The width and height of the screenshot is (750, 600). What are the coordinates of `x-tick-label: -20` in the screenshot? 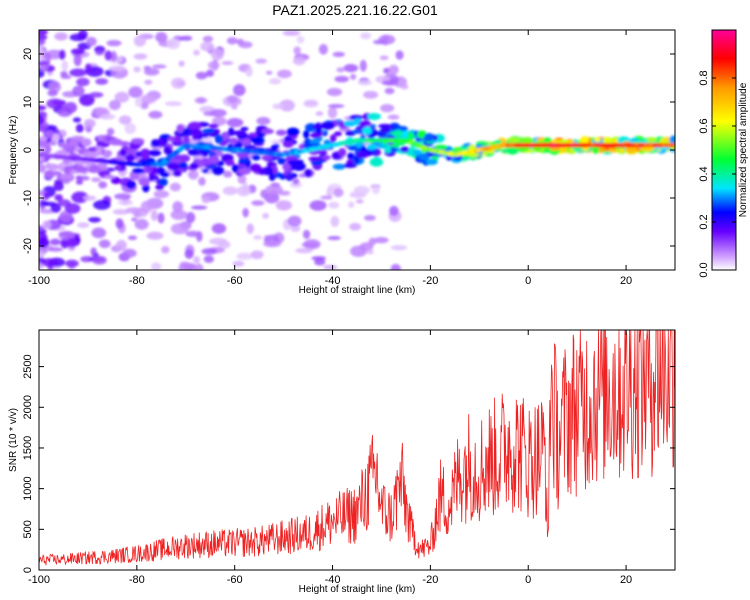 It's located at (430, 281).